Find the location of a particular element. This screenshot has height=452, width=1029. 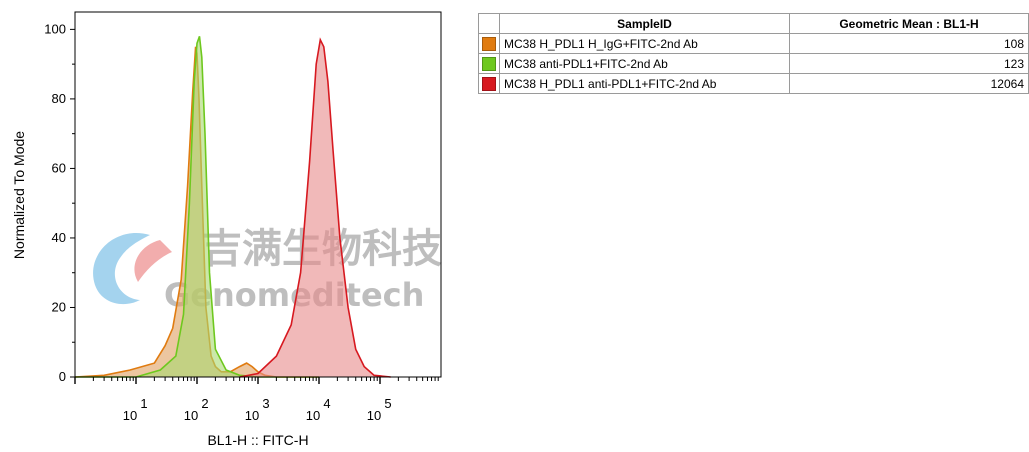

legend-swatch-orange is located at coordinates (489, 43).